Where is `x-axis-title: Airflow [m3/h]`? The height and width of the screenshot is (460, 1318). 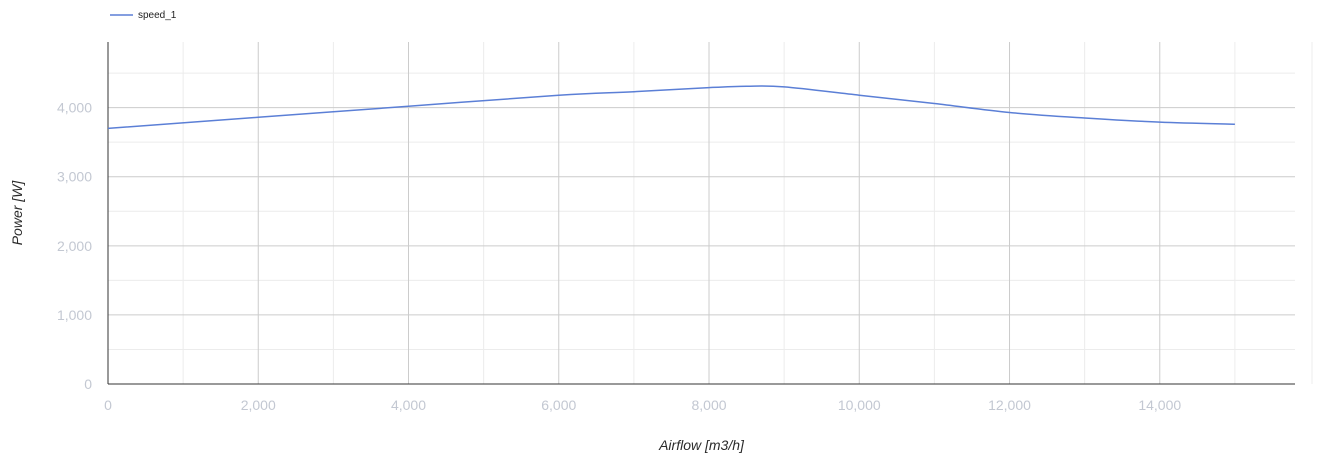 x-axis-title: Airflow [m3/h] is located at coordinates (701, 445).